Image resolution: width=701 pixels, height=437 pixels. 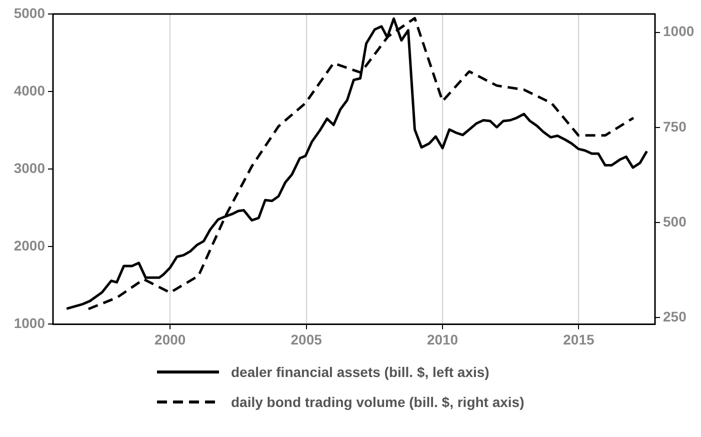 I want to click on x-tick-label: 2015, so click(x=579, y=339).